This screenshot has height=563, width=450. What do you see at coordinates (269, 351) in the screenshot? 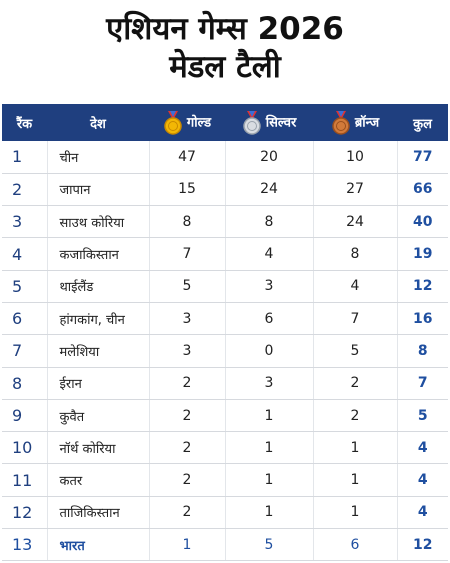
I see `table-cell: 0` at bounding box center [269, 351].